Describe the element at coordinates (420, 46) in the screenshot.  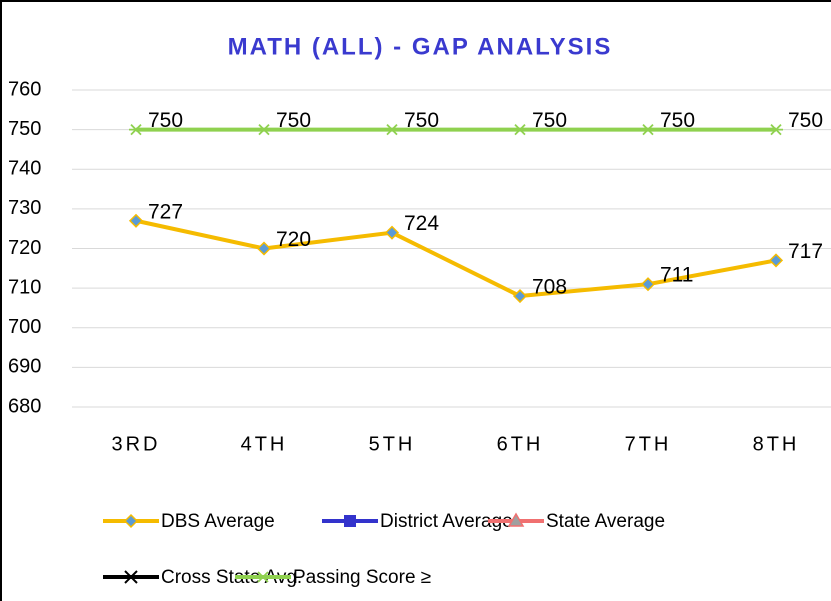
I see `chart-title: MATH (ALL) - GAP ANALYSIS` at that location.